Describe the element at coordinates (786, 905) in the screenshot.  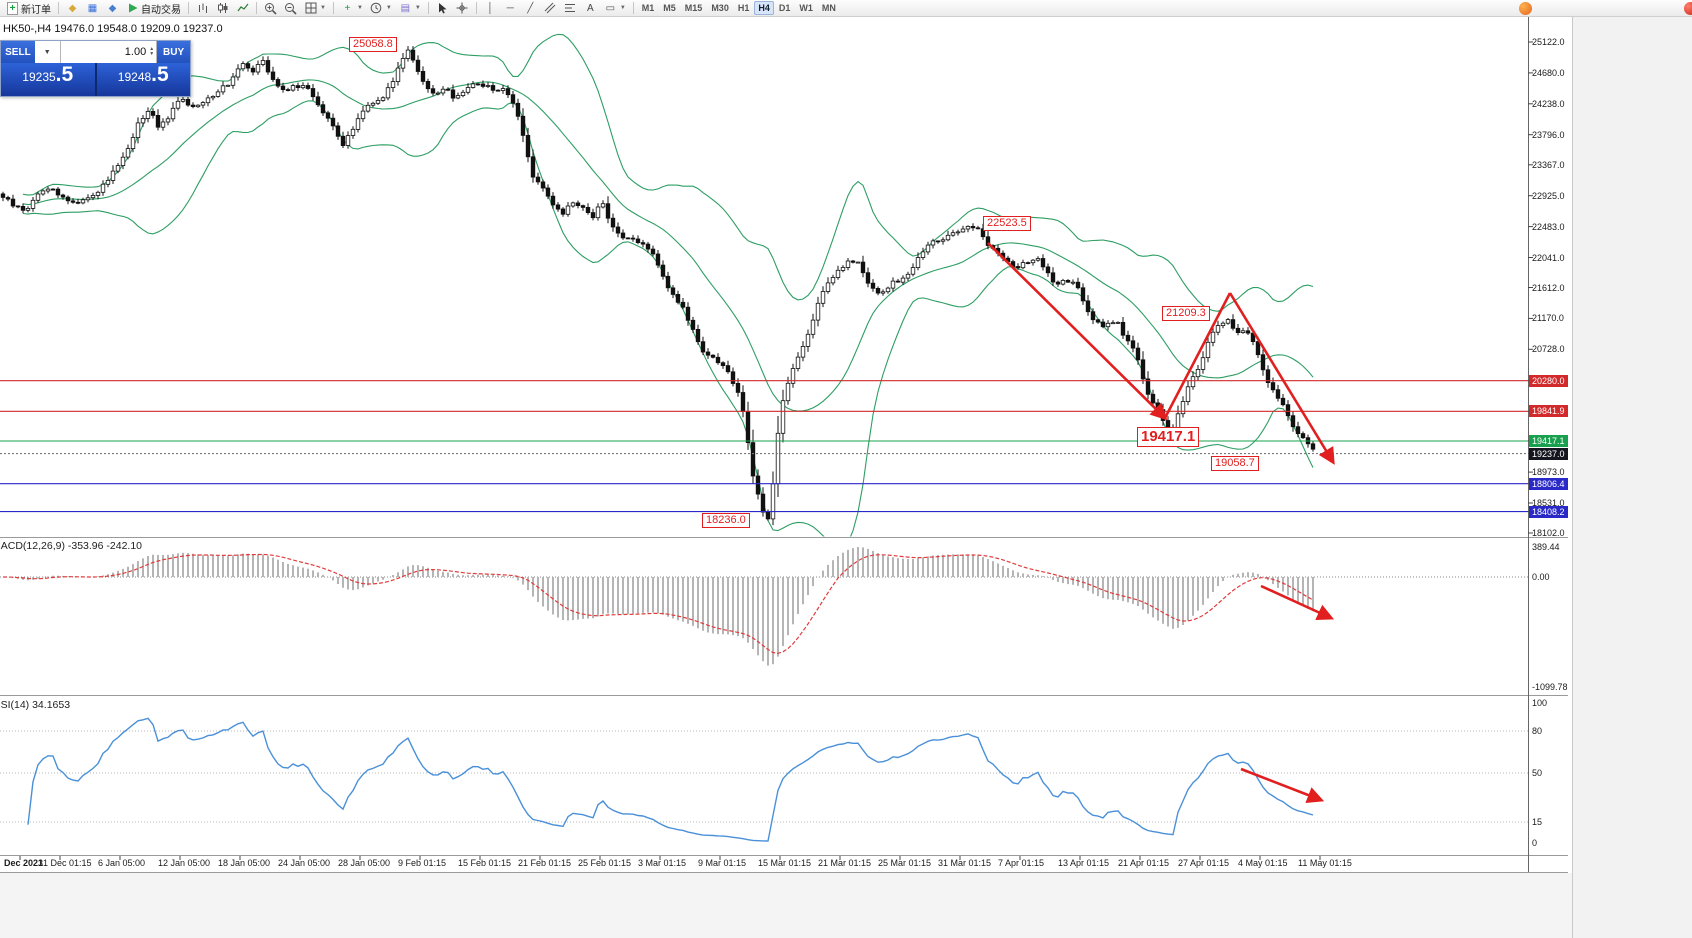
I see `workspace-background-bottom` at that location.